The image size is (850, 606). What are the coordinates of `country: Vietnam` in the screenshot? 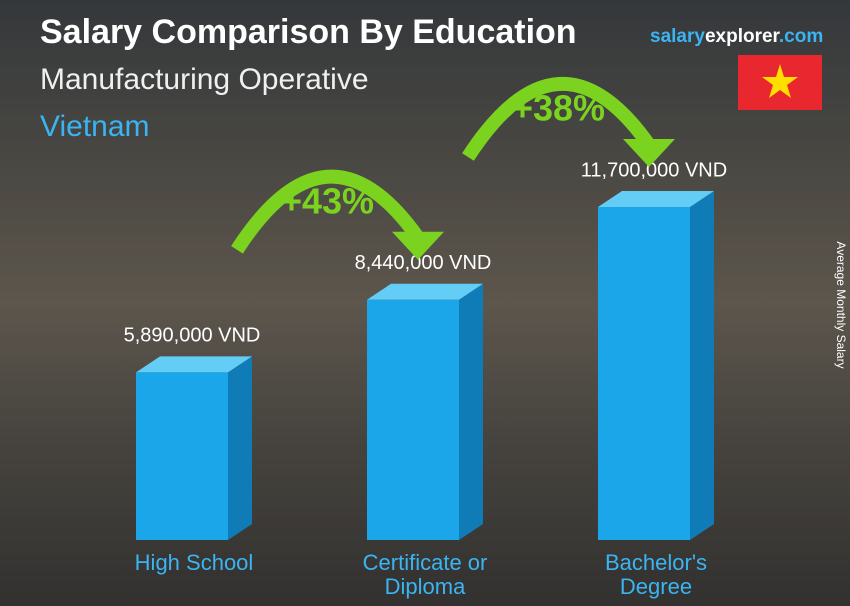 It's located at (95, 126).